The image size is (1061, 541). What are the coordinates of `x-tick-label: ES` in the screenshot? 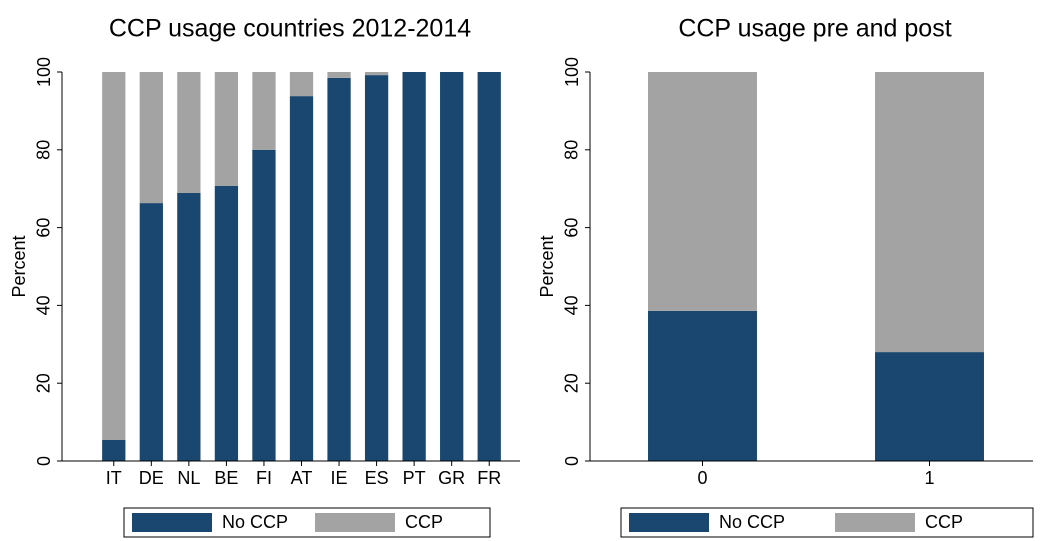 It's located at (377, 478).